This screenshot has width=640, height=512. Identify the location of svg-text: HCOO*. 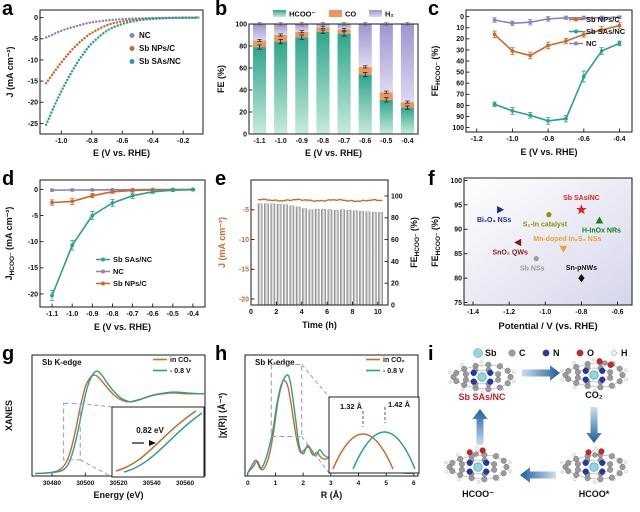
(594, 494).